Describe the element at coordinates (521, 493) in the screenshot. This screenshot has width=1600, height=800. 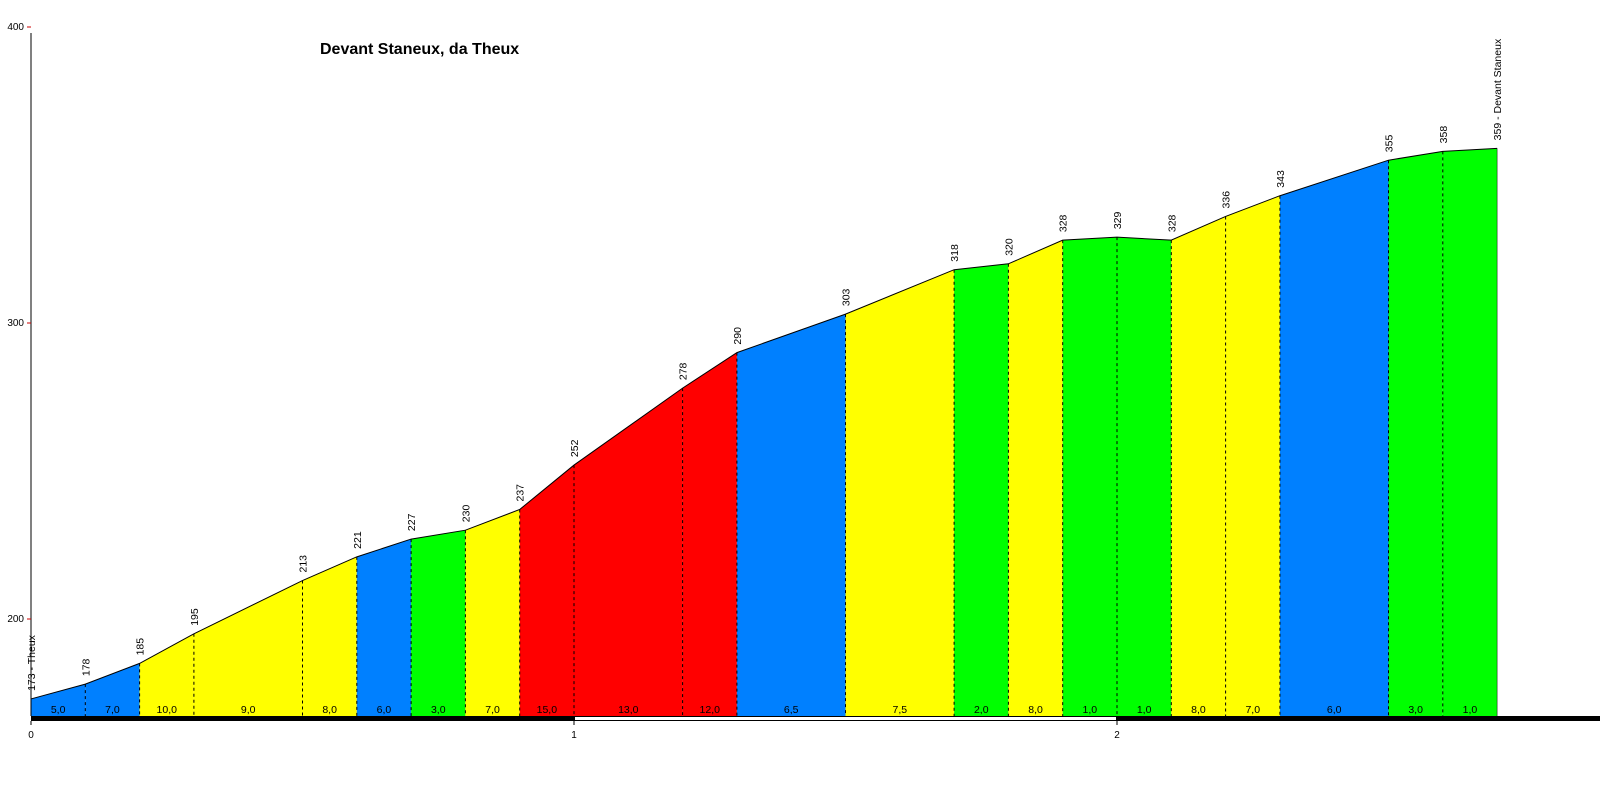
I see `elevation-label: 237` at that location.